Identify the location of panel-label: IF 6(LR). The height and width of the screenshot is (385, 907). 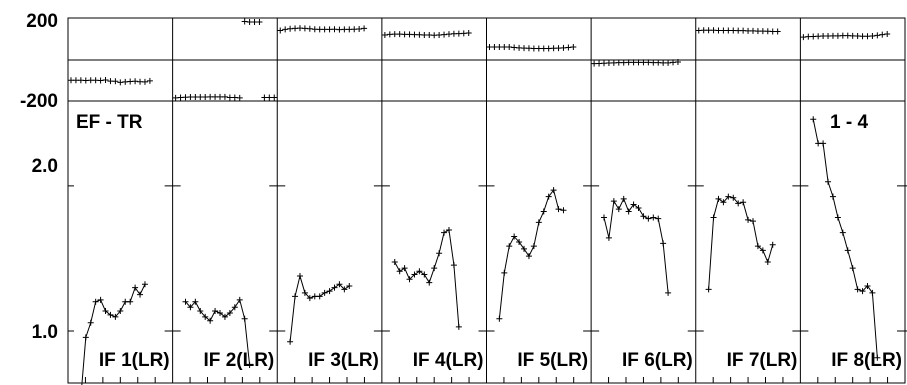
(657, 360).